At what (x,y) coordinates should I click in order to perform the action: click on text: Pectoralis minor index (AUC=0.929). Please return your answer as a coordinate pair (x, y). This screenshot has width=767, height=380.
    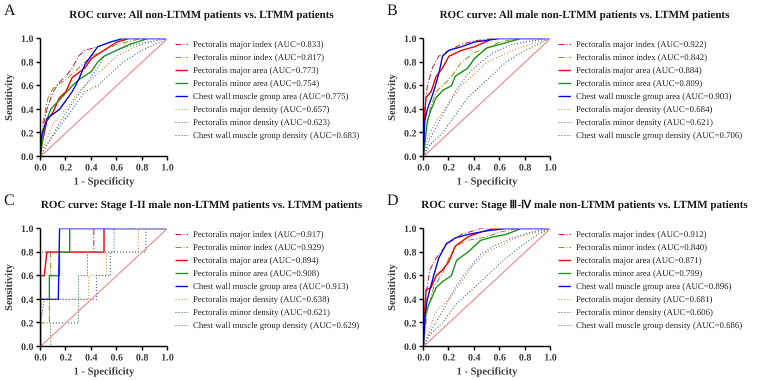
    Looking at the image, I should click on (258, 247).